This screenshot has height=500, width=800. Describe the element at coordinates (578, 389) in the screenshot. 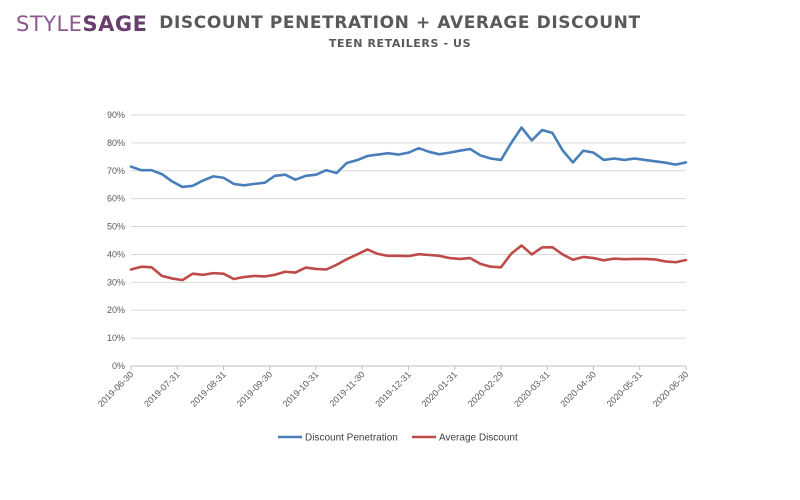

I see `x-tick-label: 2020-04-30` at that location.